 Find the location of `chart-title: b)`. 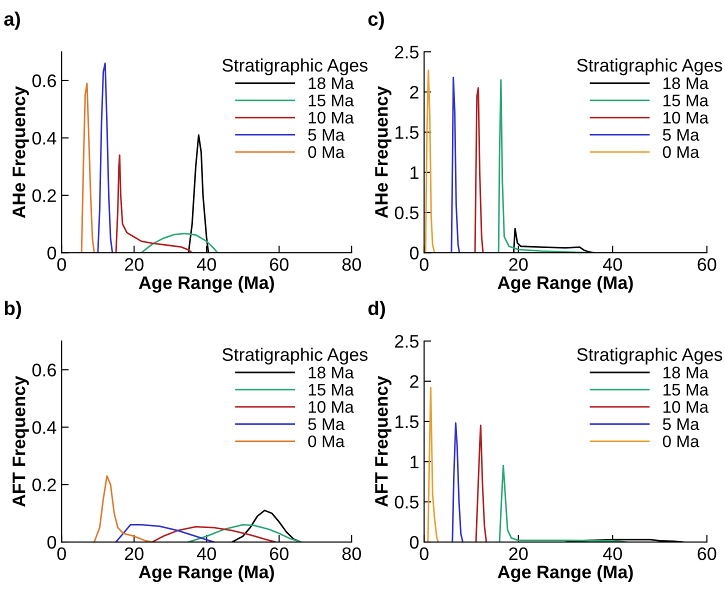

chart-title: b) is located at coordinates (13, 309).